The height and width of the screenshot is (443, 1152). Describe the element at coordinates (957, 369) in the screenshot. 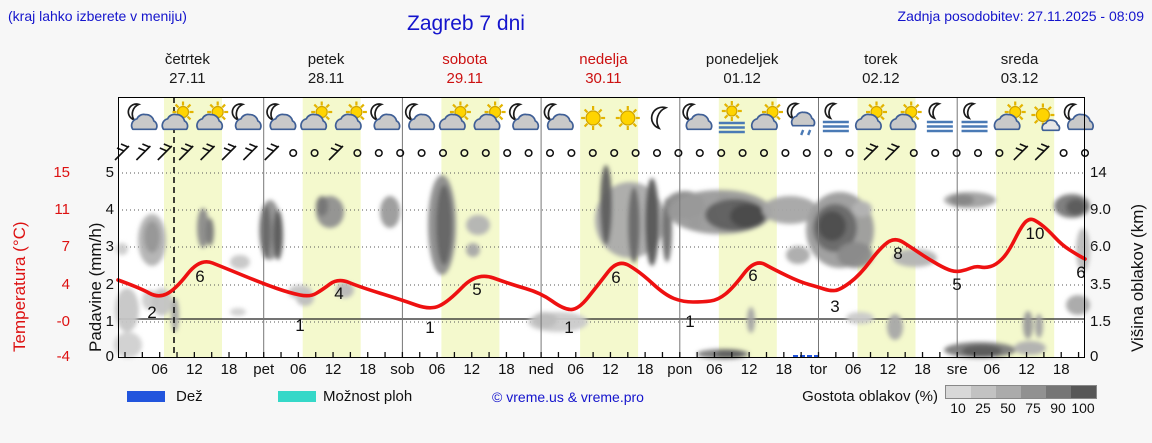

I see `x-axis-label: sre` at that location.